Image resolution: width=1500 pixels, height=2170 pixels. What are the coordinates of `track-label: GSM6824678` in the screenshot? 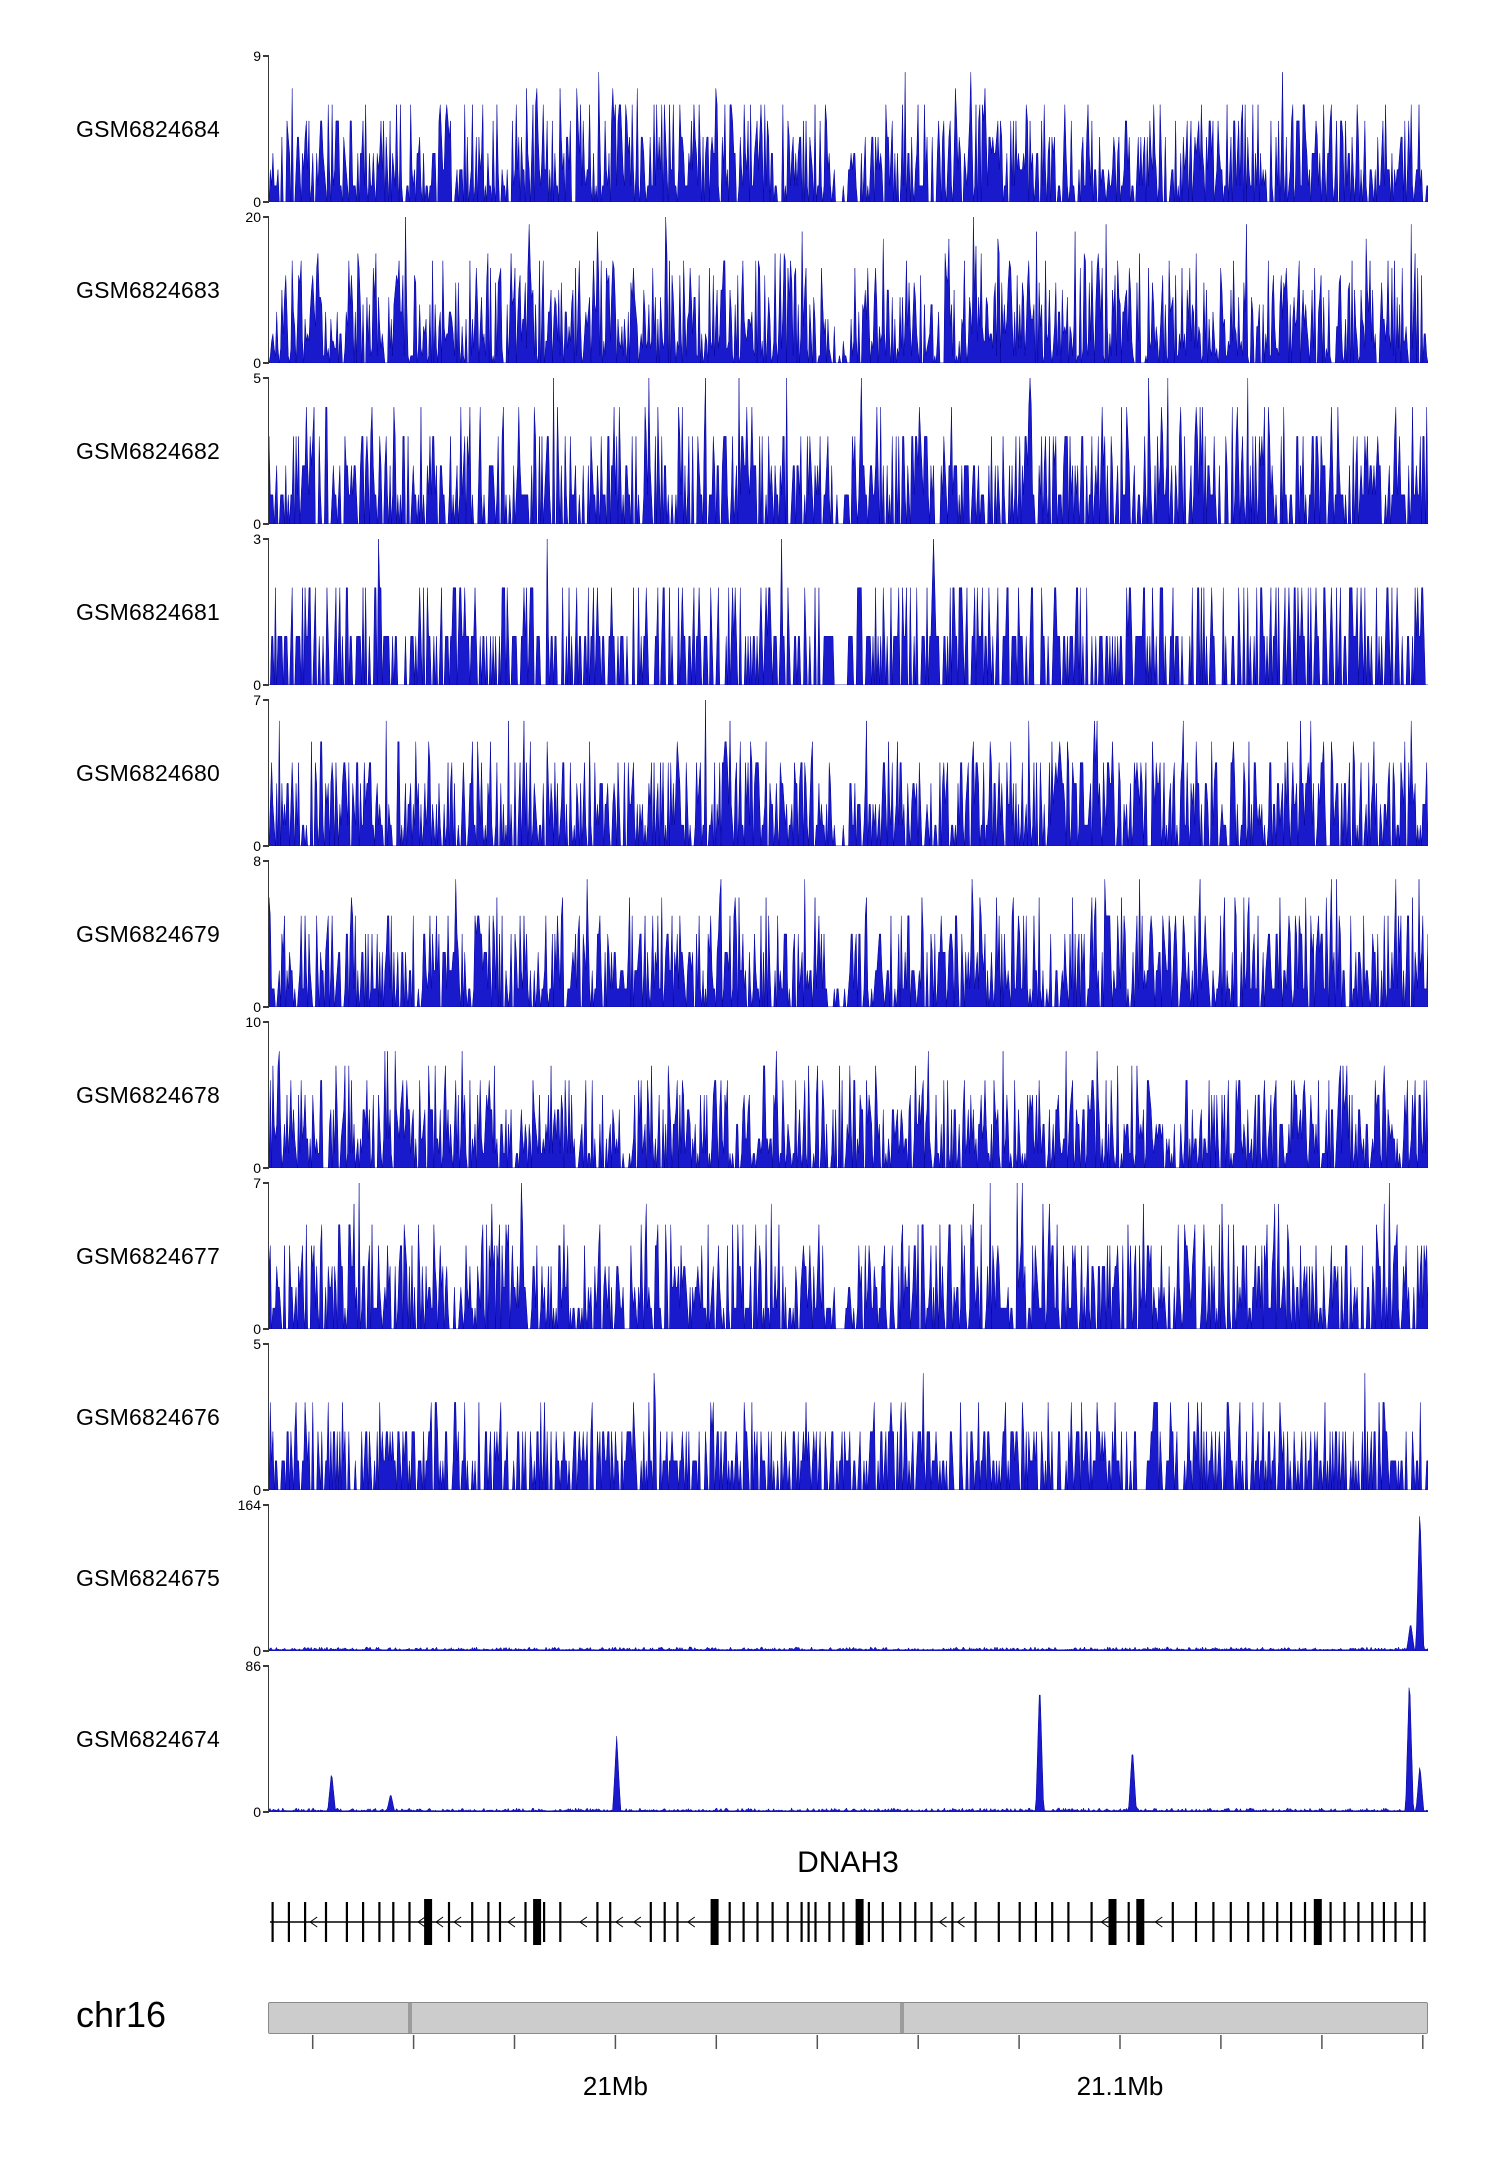 It's located at (148, 1095).